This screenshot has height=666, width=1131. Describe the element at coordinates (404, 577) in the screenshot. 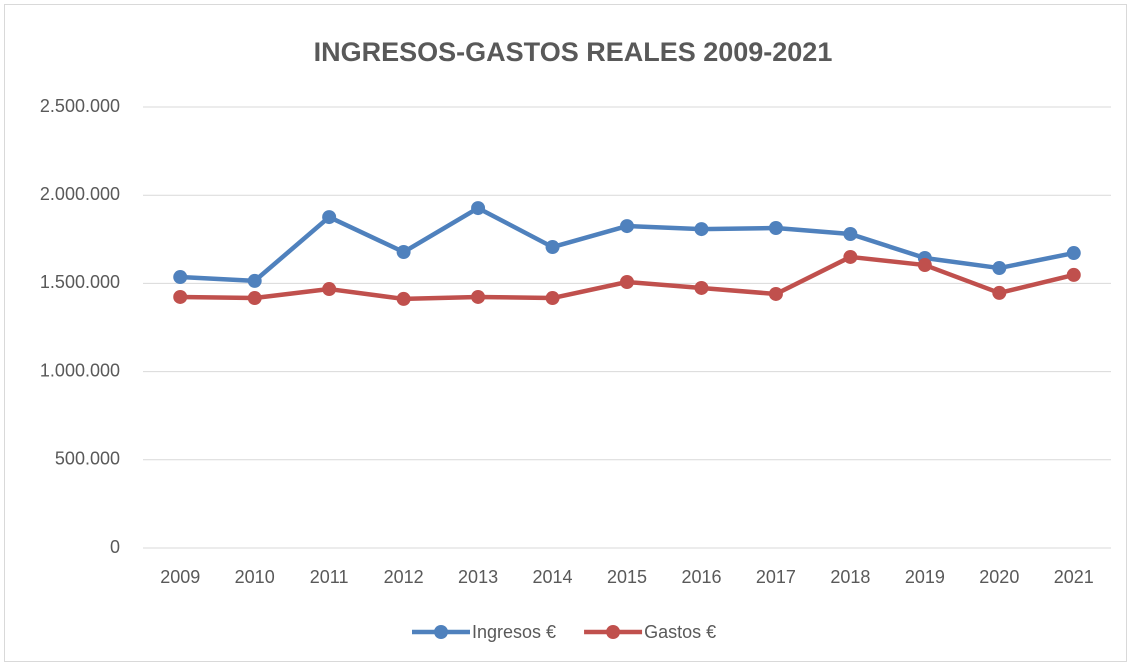

I see `x-tick-label: 2012` at that location.